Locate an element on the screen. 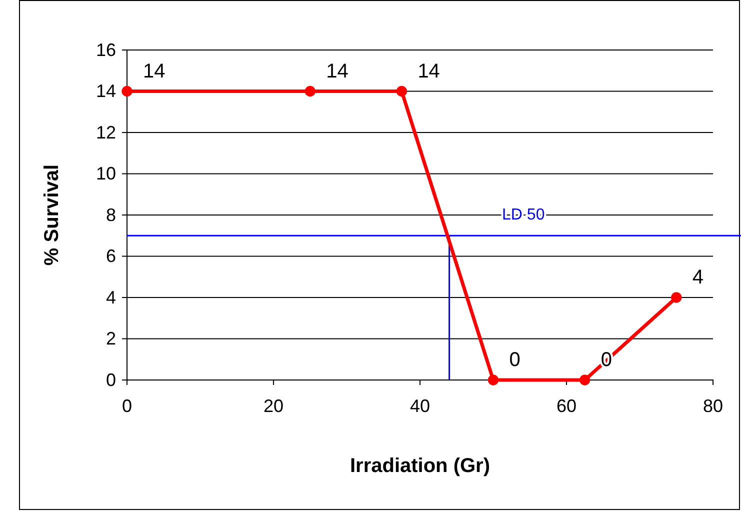 This screenshot has width=741, height=511. data-label: 0 is located at coordinates (514, 360).